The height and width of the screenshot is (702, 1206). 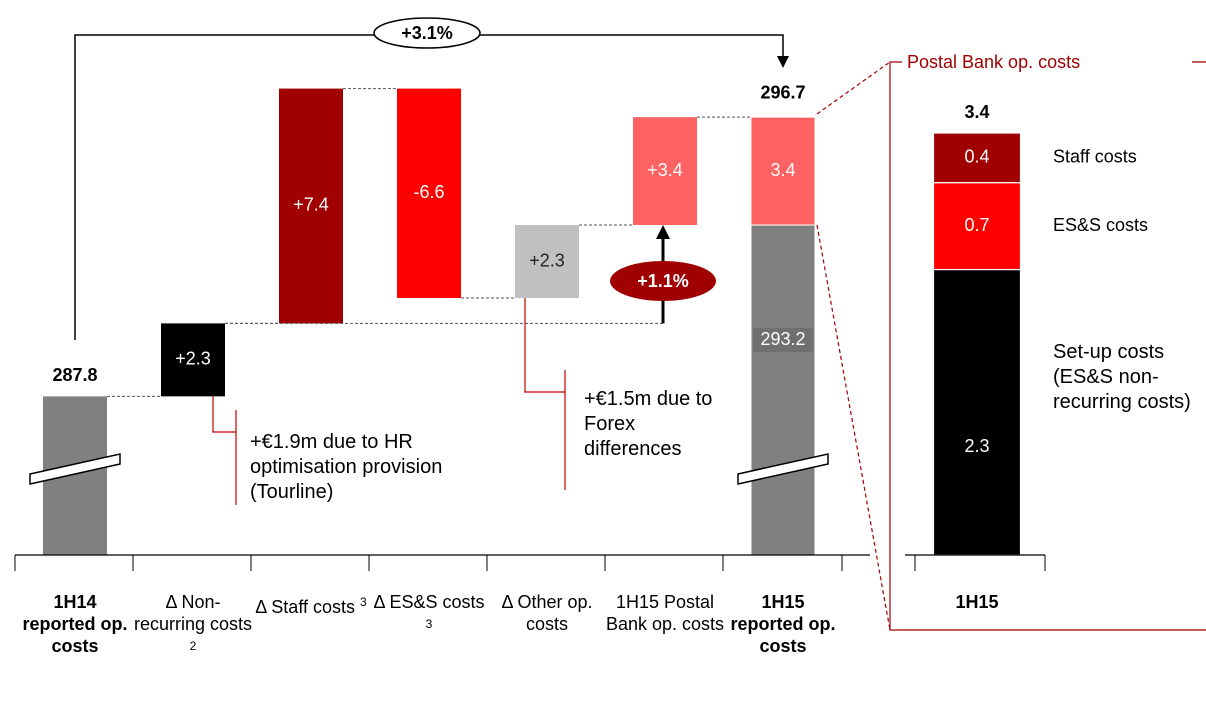 What do you see at coordinates (429, 615) in the screenshot?
I see `x-tick-label: Δ ES&S costs 3` at bounding box center [429, 615].